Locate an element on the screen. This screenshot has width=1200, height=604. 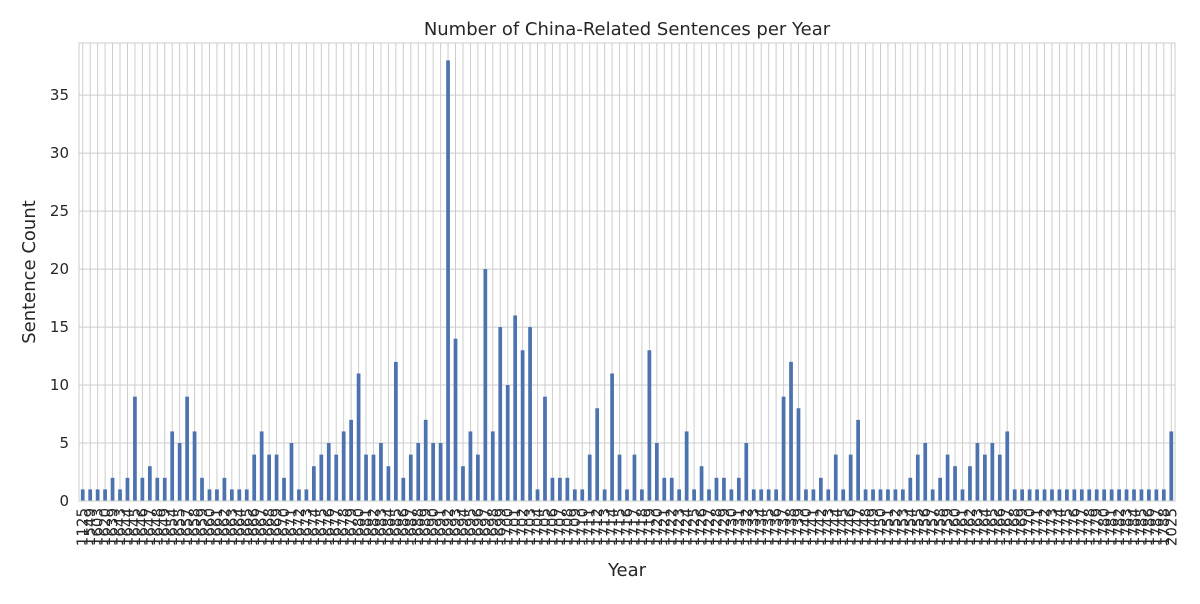
x-tick-label: 1683 is located at coordinates (381, 527).